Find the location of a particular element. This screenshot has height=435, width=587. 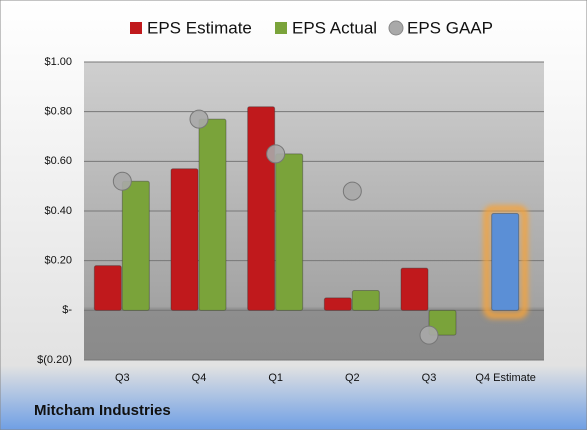

legend-label: EPS Estimate is located at coordinates (199, 27).